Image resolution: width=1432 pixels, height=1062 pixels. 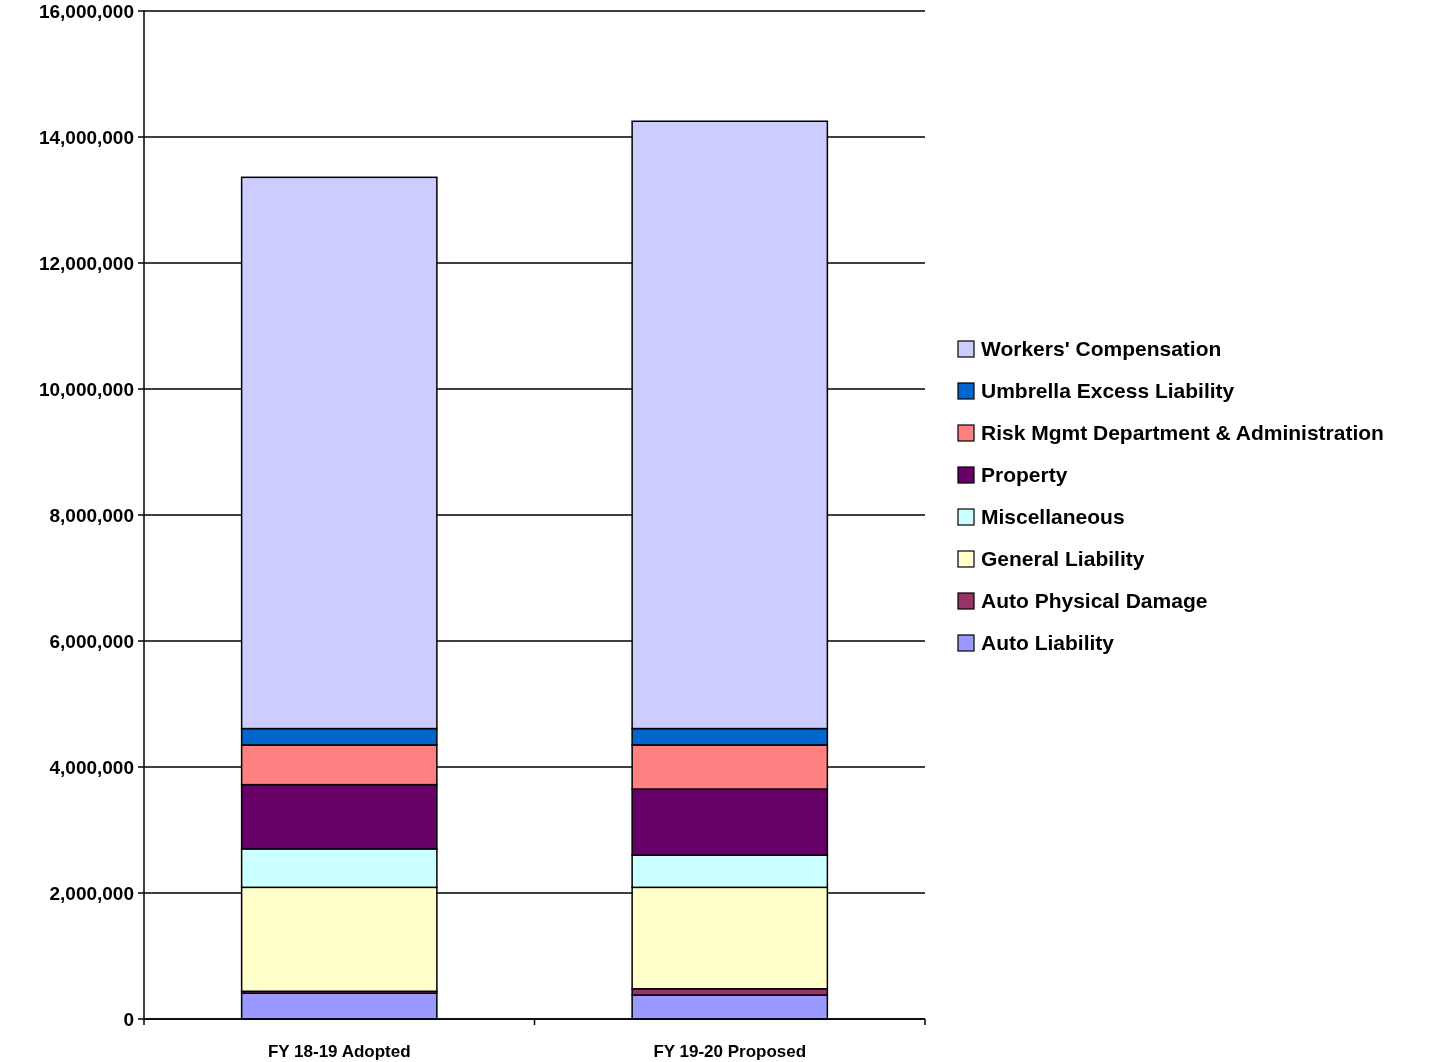 What do you see at coordinates (86, 11) in the screenshot?
I see `y-tick-label: 16,000,000` at bounding box center [86, 11].